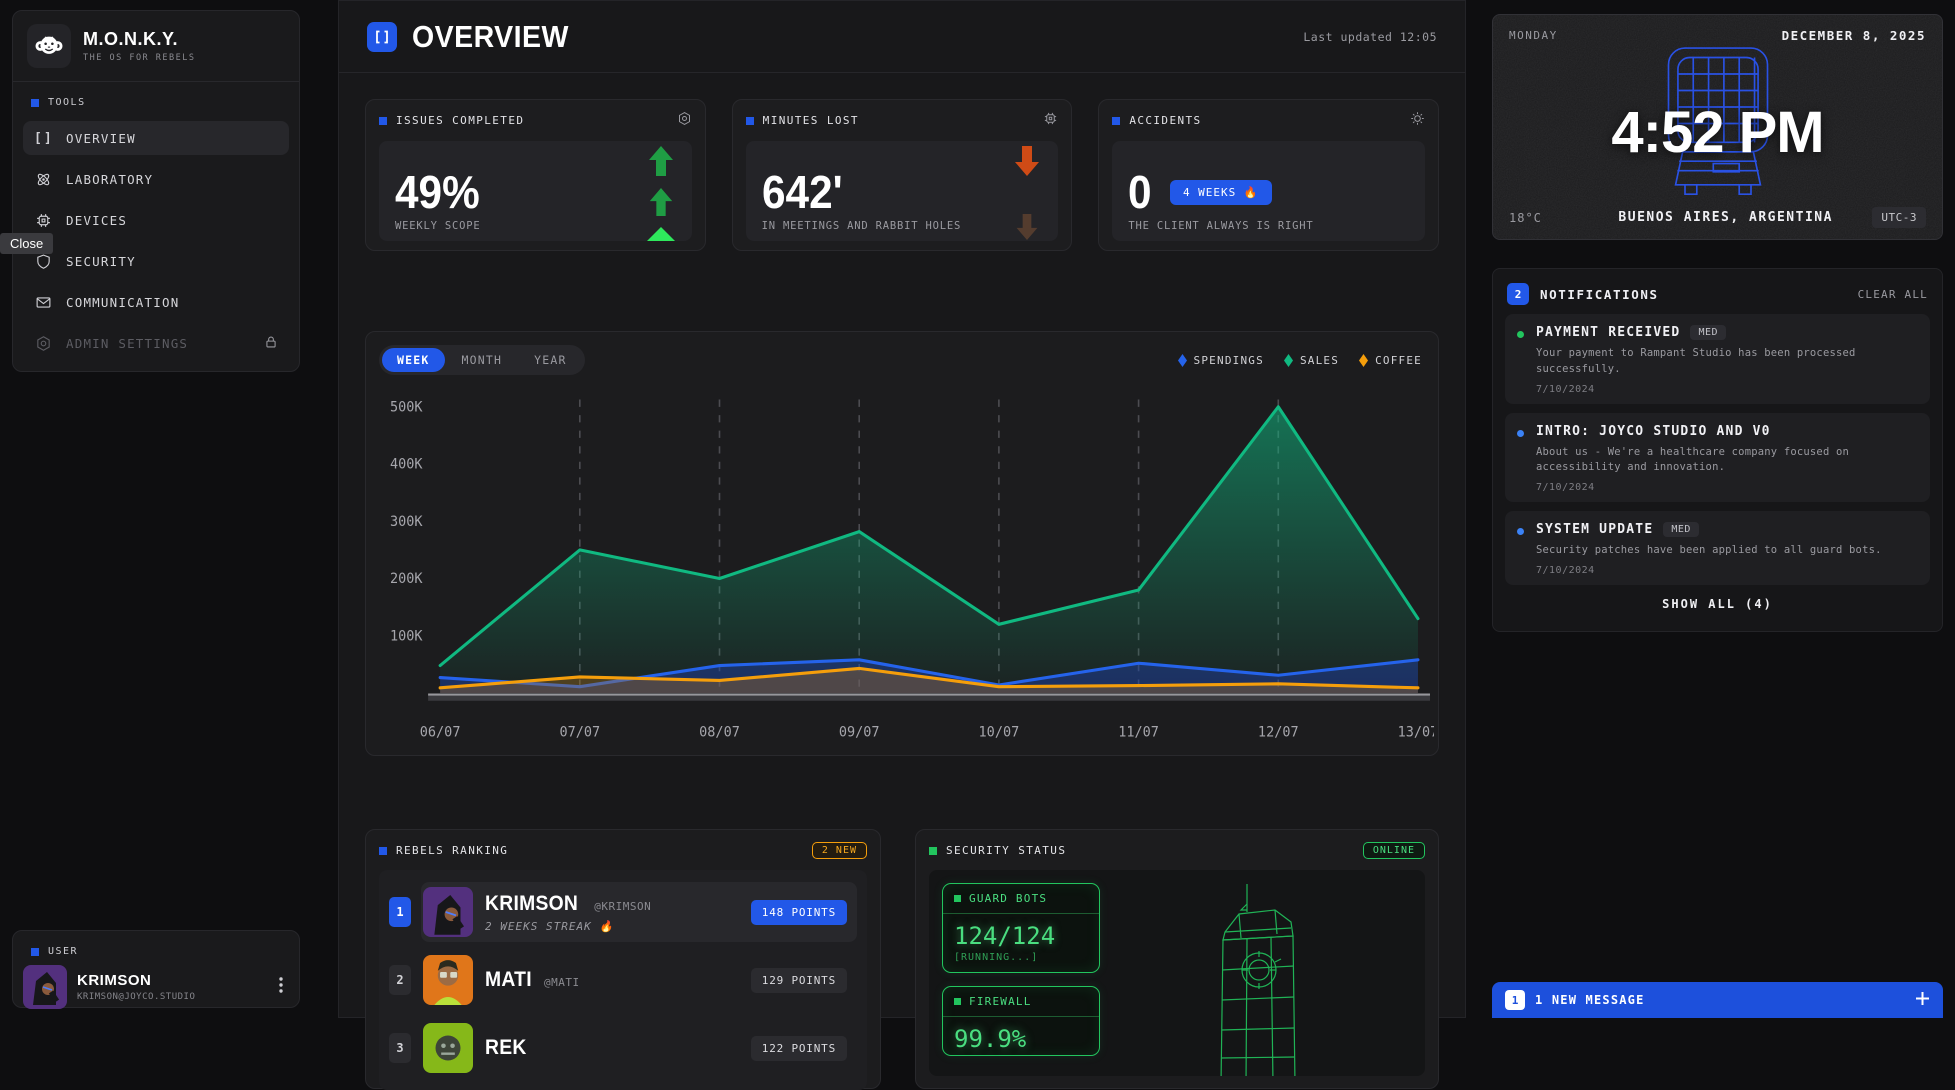 This screenshot has height=1090, width=1955. Describe the element at coordinates (798, 980) in the screenshot. I see `points-badge: 129 POINTS` at that location.